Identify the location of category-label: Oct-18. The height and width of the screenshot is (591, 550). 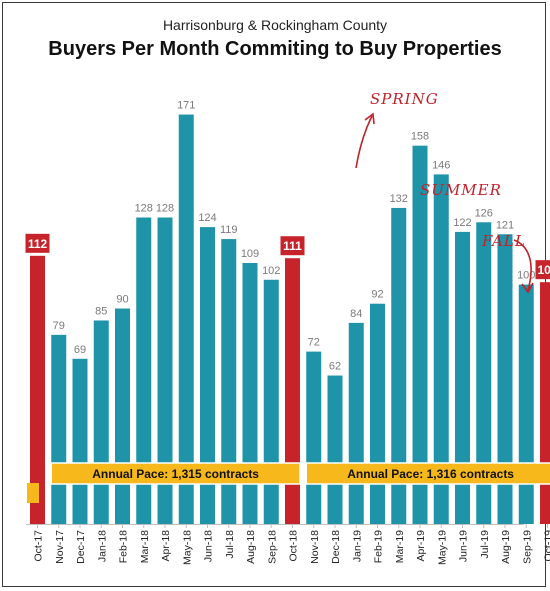
(294, 546).